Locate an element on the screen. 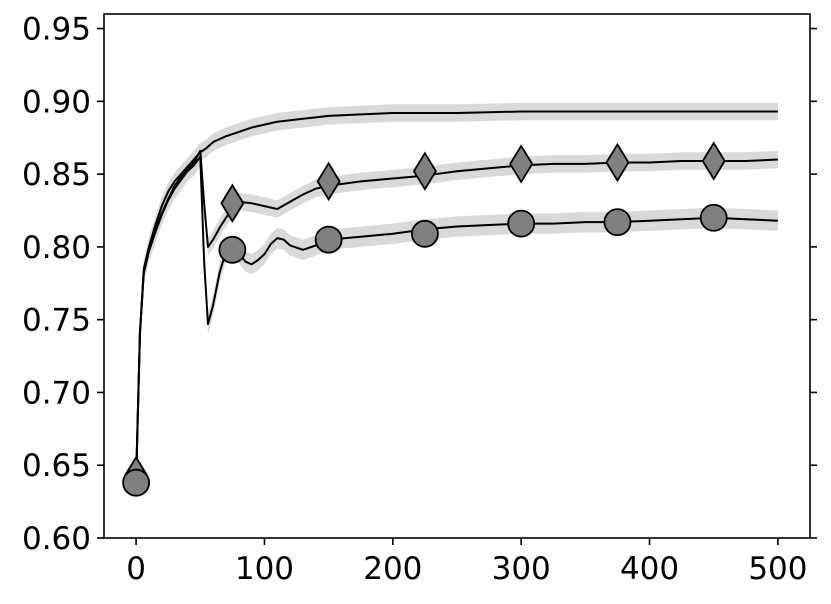 The height and width of the screenshot is (604, 831). y-tick-label: 0.95 is located at coordinates (56, 30).